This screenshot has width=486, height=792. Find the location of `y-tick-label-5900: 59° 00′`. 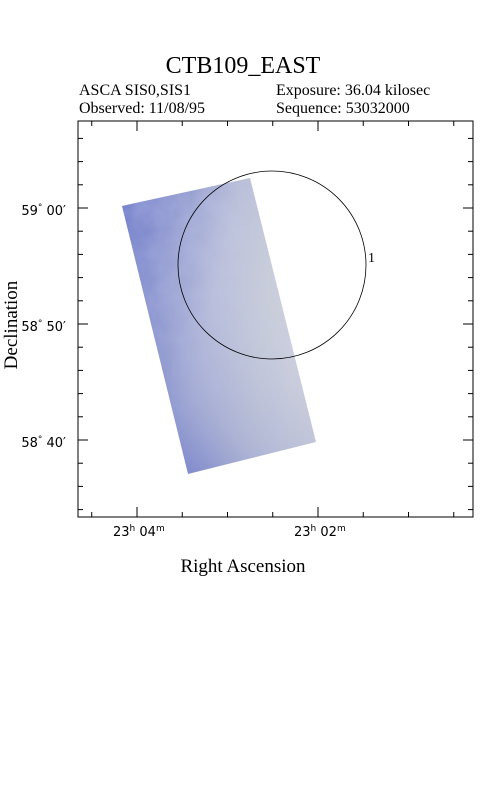

y-tick-label-5900: 59° 00′ is located at coordinates (43, 211).